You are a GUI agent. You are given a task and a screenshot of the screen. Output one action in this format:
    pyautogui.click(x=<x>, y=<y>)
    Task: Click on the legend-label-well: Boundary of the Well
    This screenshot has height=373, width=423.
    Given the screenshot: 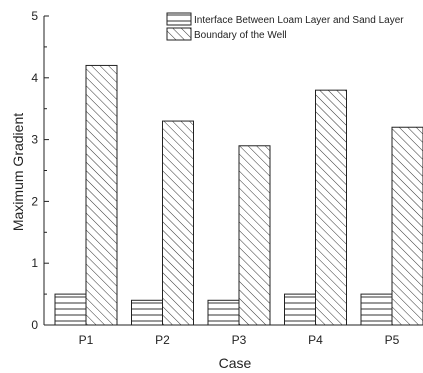 What is the action you would take?
    pyautogui.click(x=240, y=35)
    